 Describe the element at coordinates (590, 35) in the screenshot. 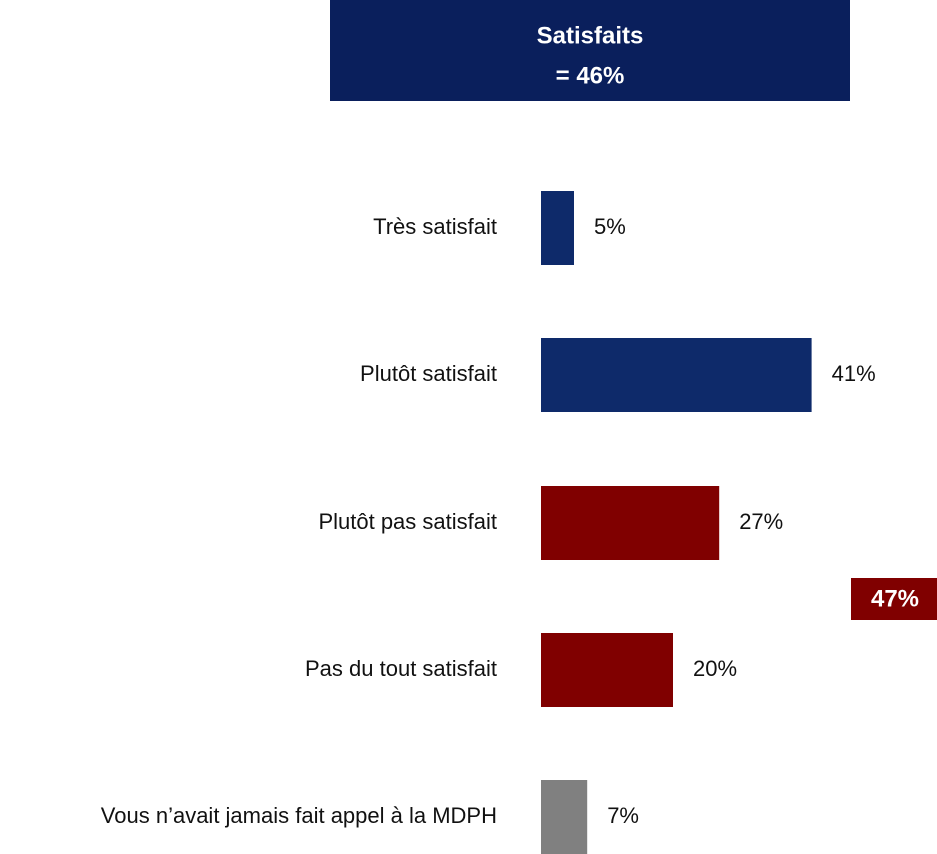

I see `summary-text: Satisfaits` at that location.